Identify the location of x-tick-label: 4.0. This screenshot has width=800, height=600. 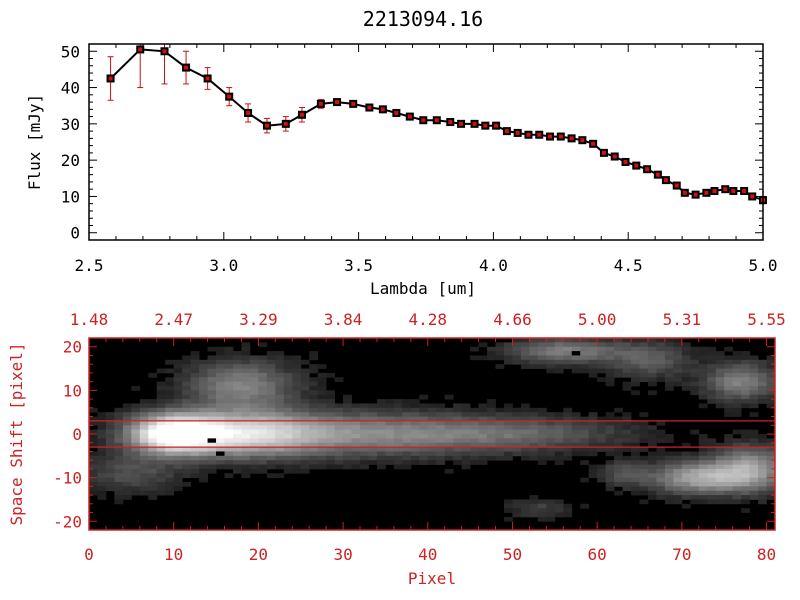
(493, 265).